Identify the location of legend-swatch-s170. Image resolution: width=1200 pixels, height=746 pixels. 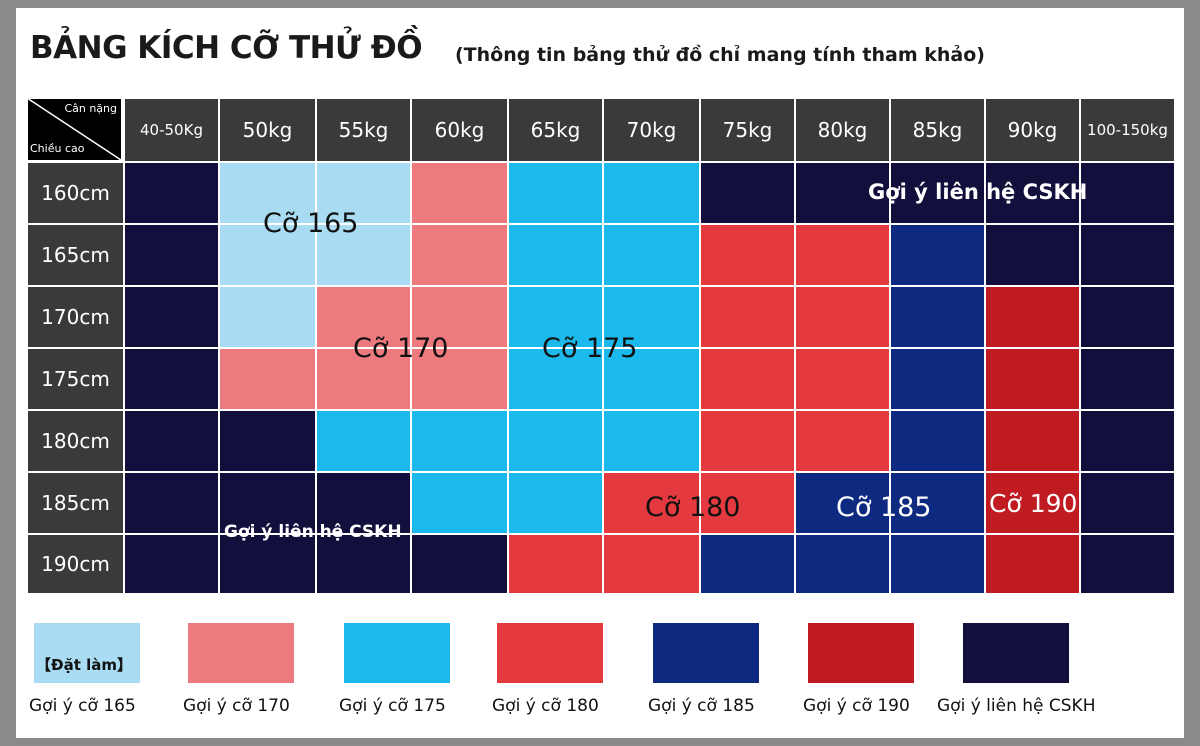
(241, 653).